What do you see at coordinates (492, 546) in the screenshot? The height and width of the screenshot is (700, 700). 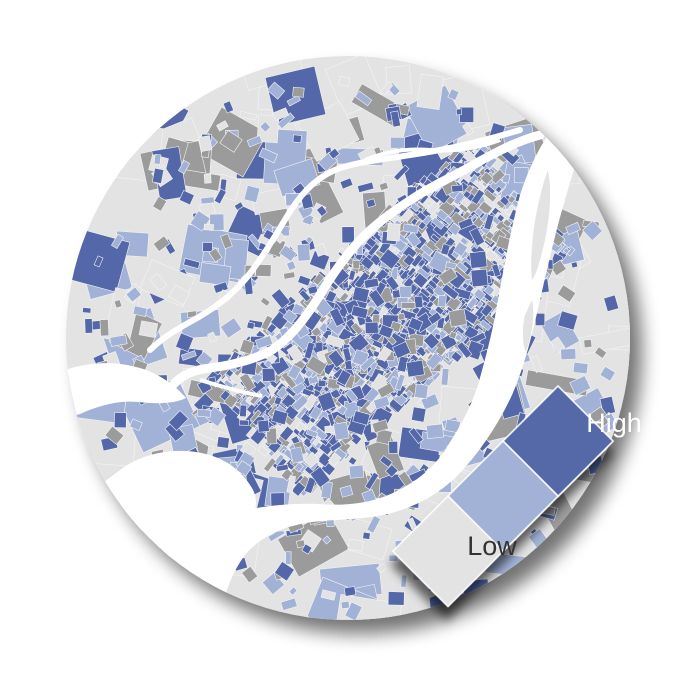 I see `legend-low-label: Low` at bounding box center [492, 546].